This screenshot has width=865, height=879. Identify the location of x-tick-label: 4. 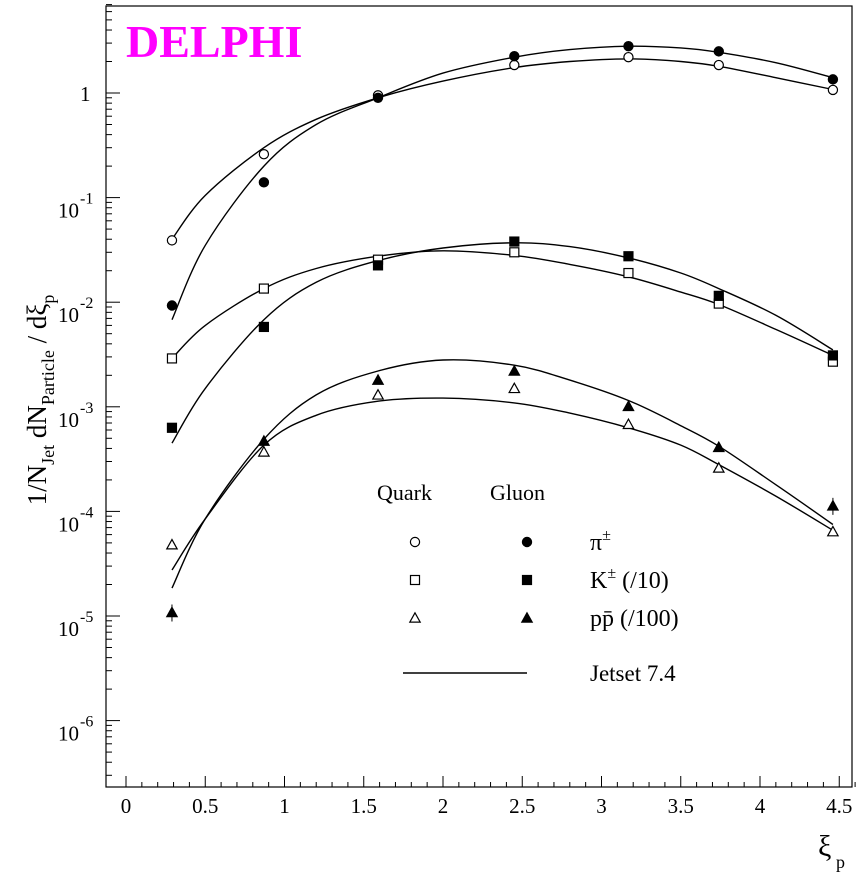
(760, 806).